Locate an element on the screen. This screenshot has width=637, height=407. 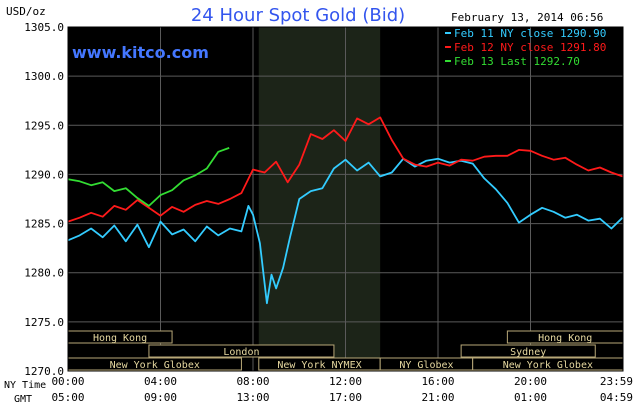
y-tick-label: 1305.0 is located at coordinates (44, 27).